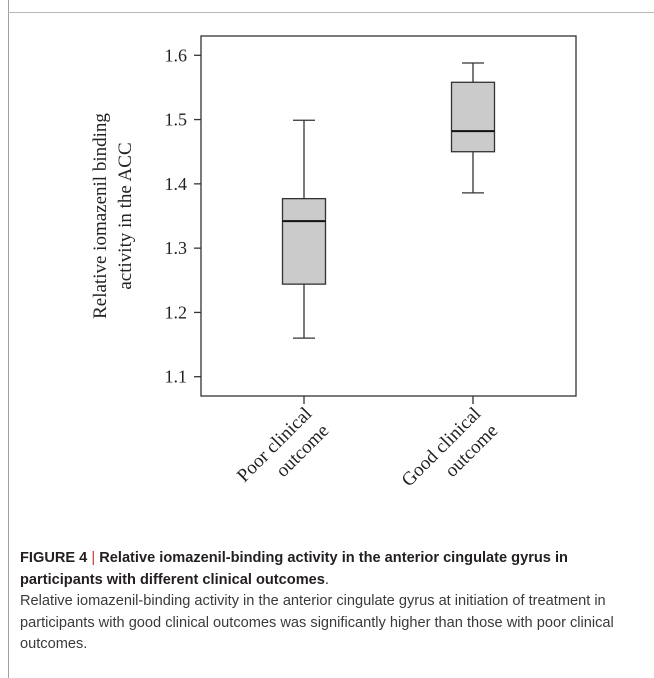 The height and width of the screenshot is (678, 654). Describe the element at coordinates (100, 216) in the screenshot. I see `y-axis-label-line1: Relative iomazenil binding` at that location.